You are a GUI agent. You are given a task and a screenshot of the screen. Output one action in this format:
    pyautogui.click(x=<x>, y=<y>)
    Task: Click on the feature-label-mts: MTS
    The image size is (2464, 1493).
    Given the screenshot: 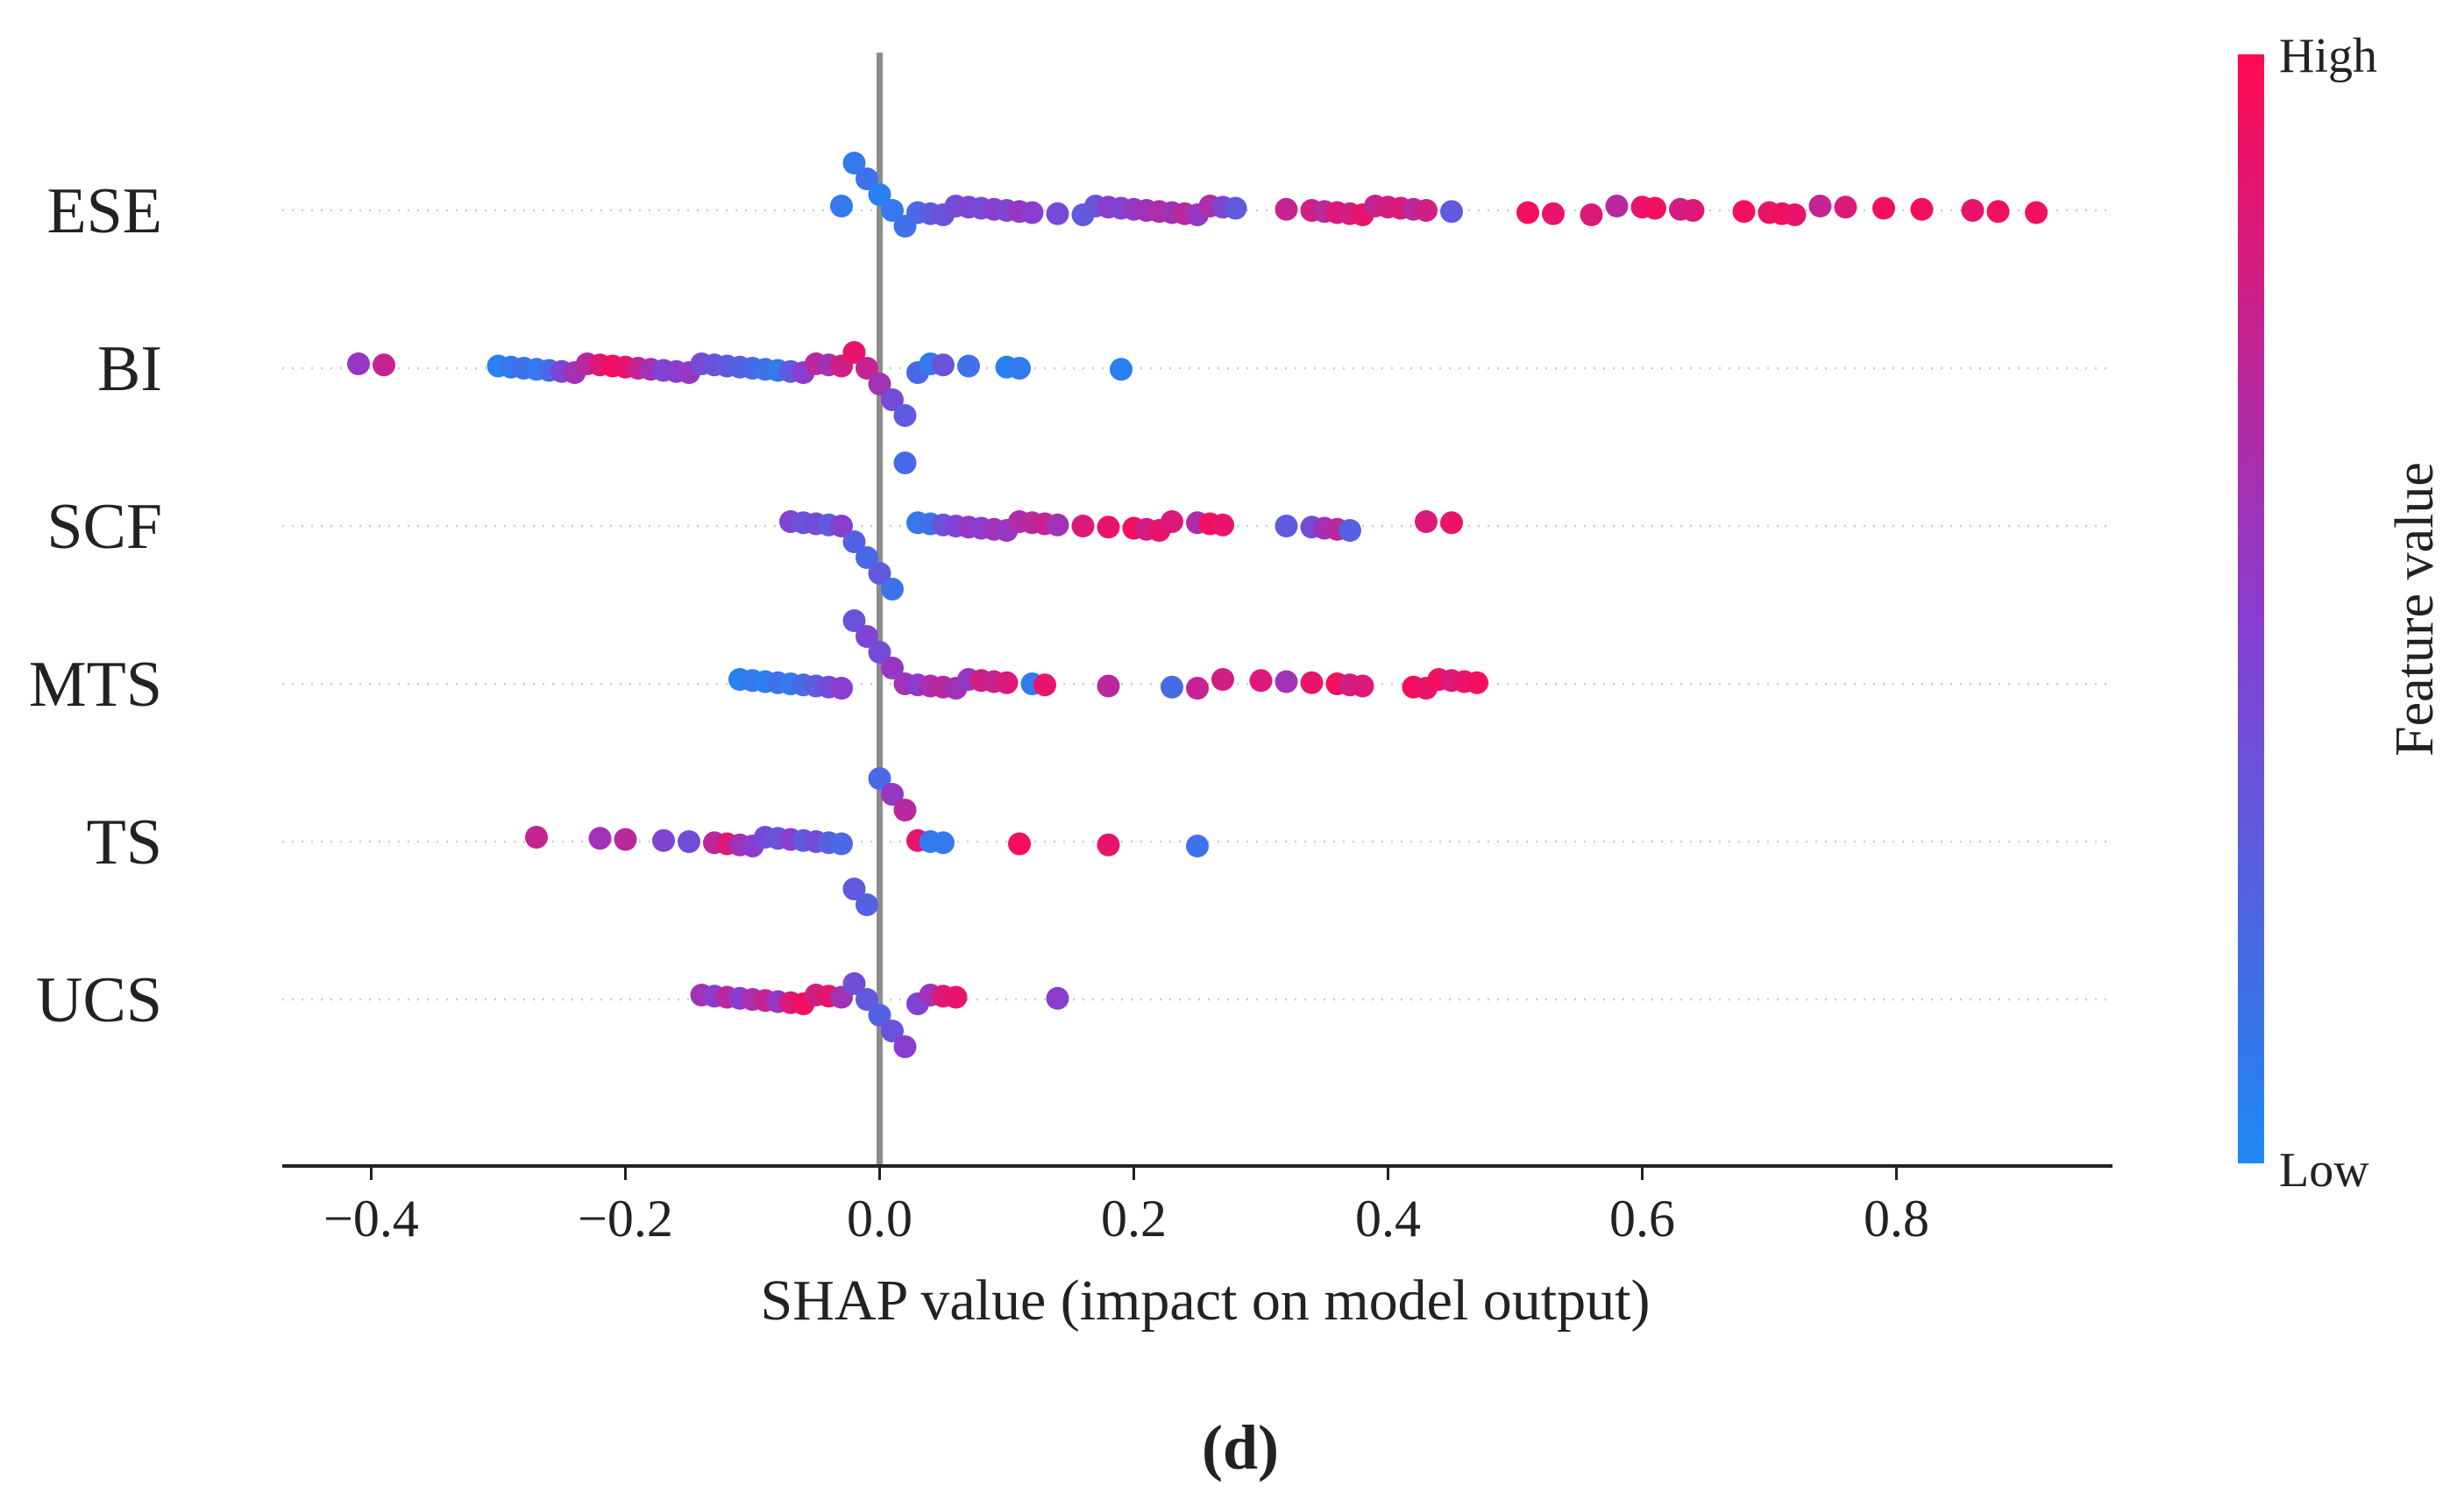 What is the action you would take?
    pyautogui.click(x=95, y=685)
    